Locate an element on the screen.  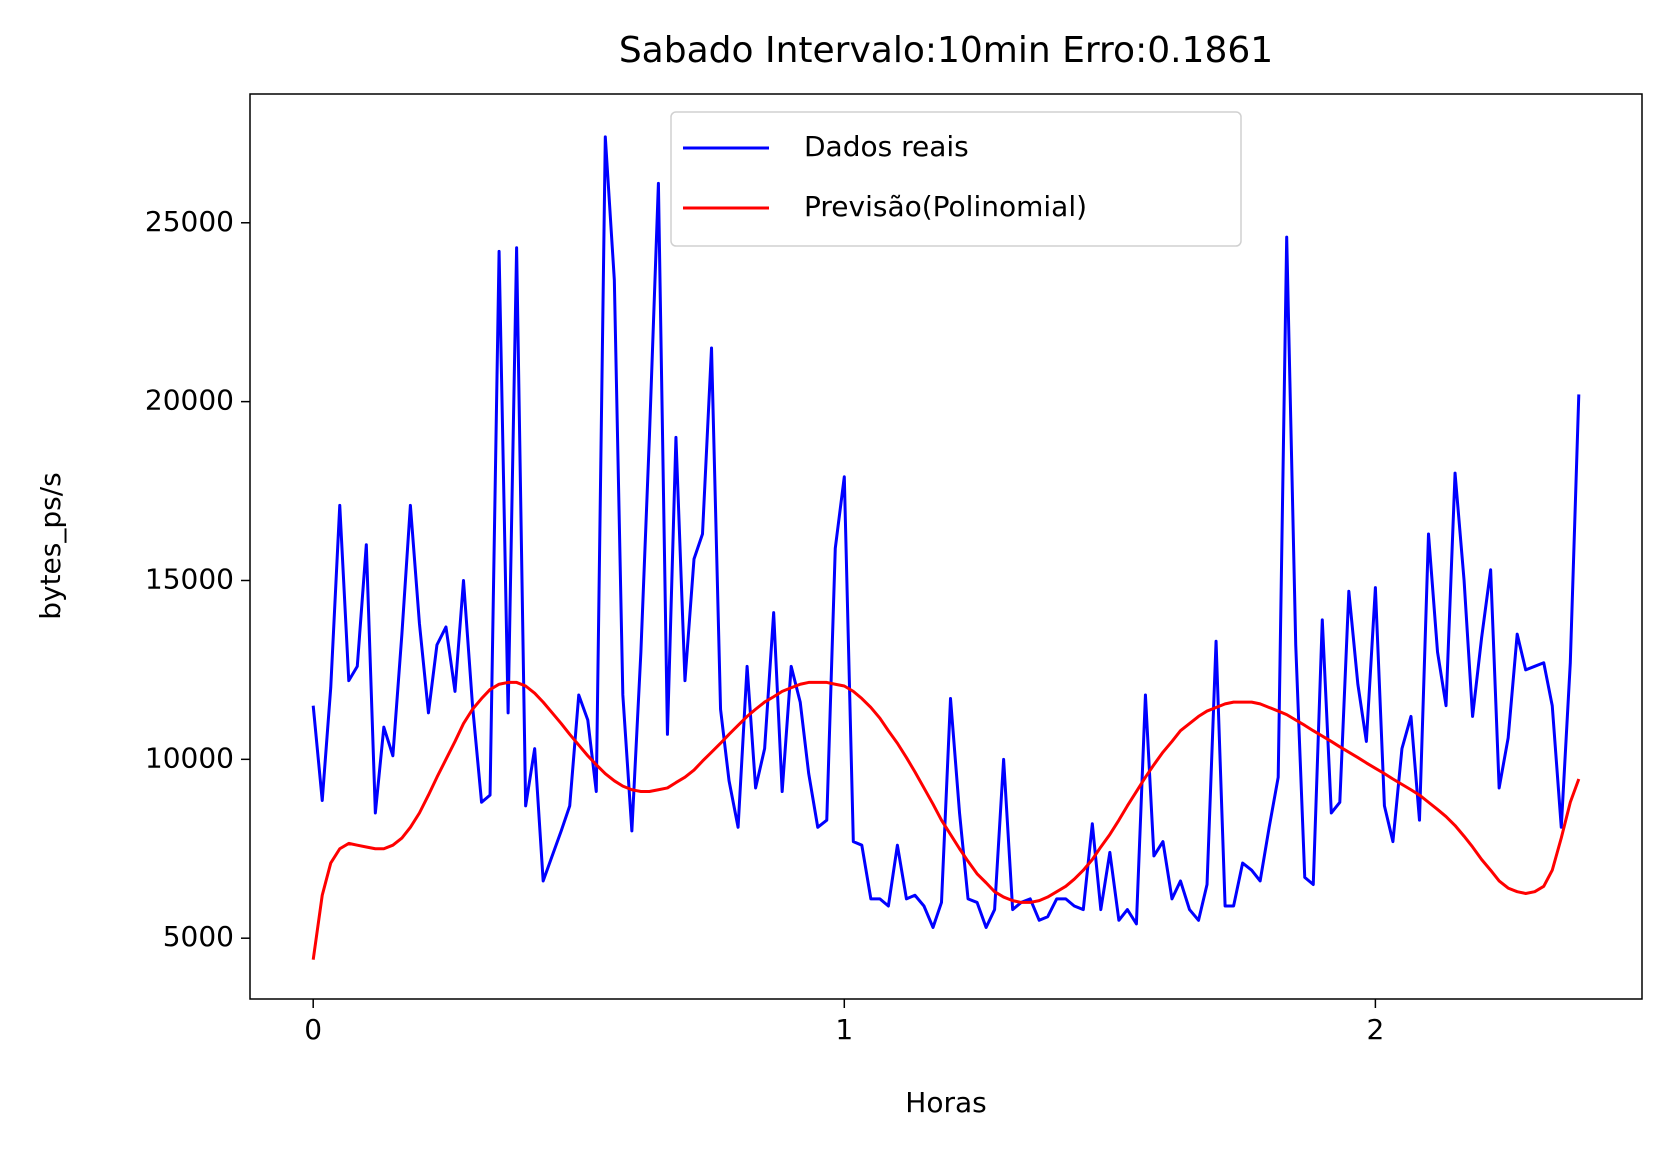
legend: Dados reais Previsão(Polinomial) is located at coordinates (956, 179).